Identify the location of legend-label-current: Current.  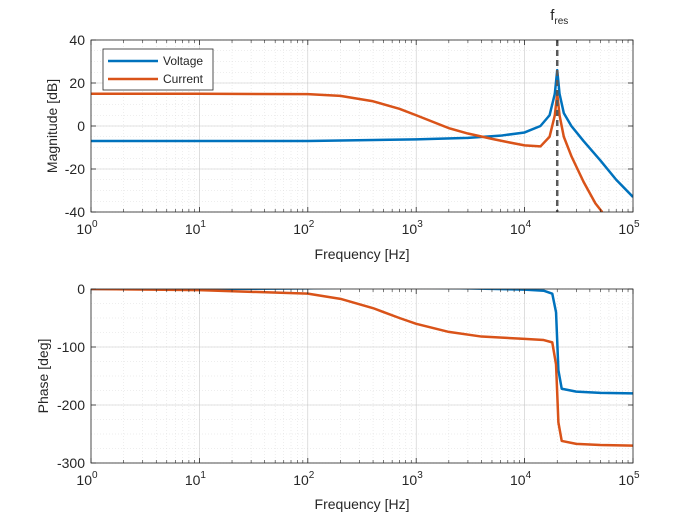
(183, 79).